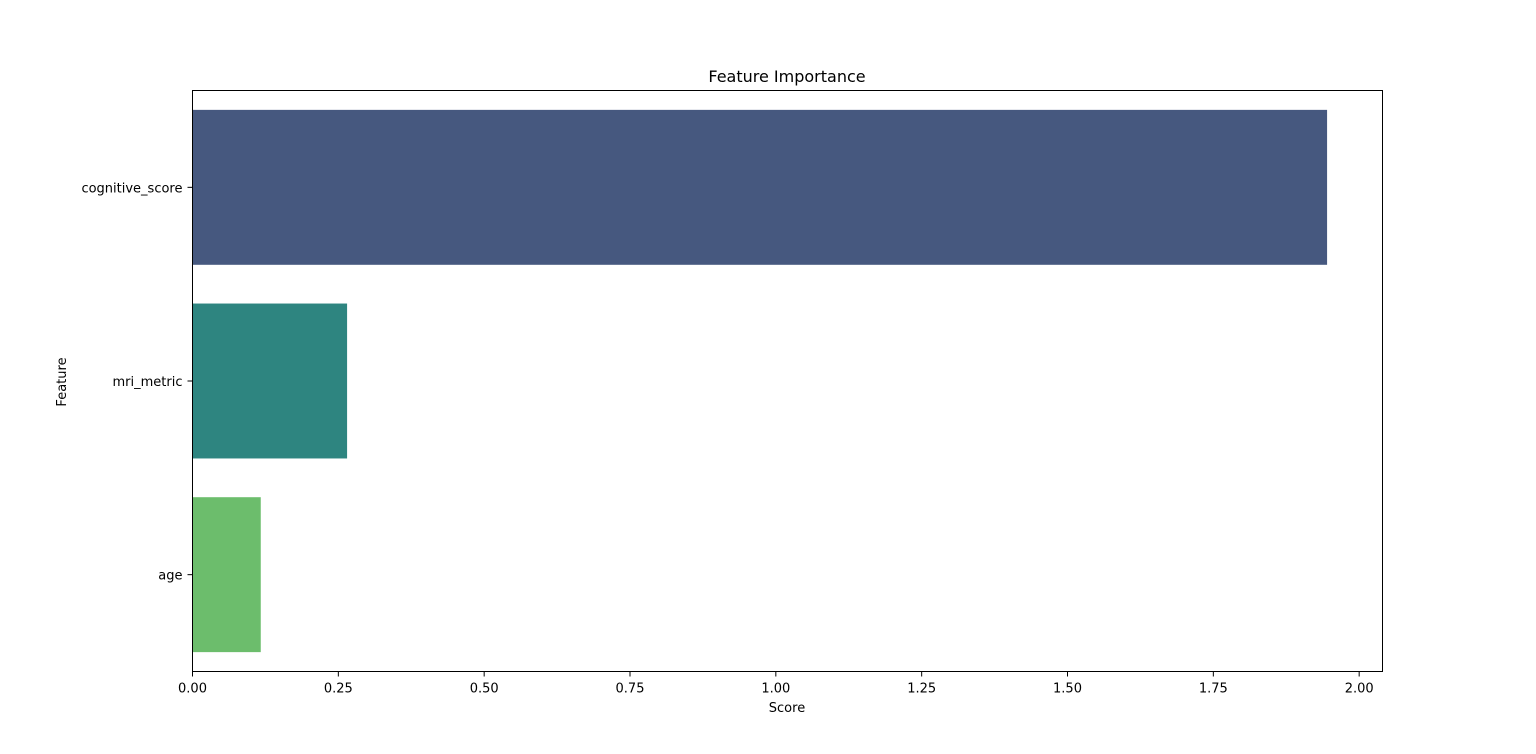 The width and height of the screenshot is (1536, 754). I want to click on x-tick-label: 1.00, so click(775, 689).